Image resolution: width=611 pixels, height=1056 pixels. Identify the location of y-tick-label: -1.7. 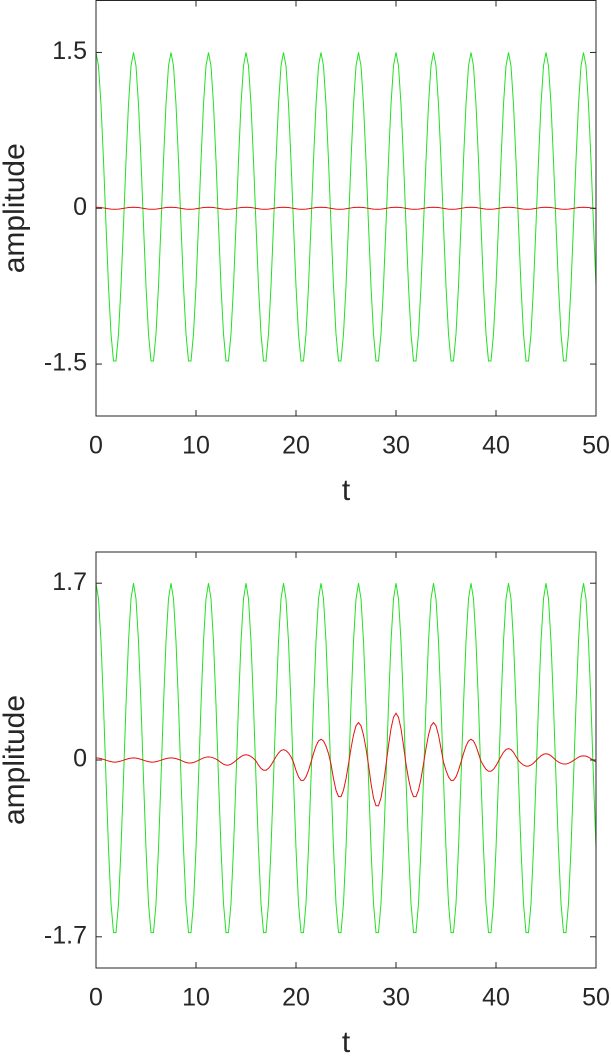
(65, 935).